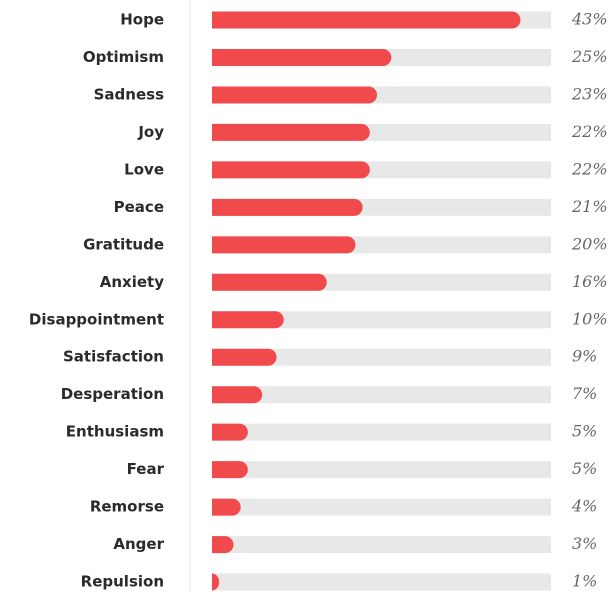 The image size is (616, 592). What do you see at coordinates (138, 544) in the screenshot?
I see `category-label: Anger` at bounding box center [138, 544].